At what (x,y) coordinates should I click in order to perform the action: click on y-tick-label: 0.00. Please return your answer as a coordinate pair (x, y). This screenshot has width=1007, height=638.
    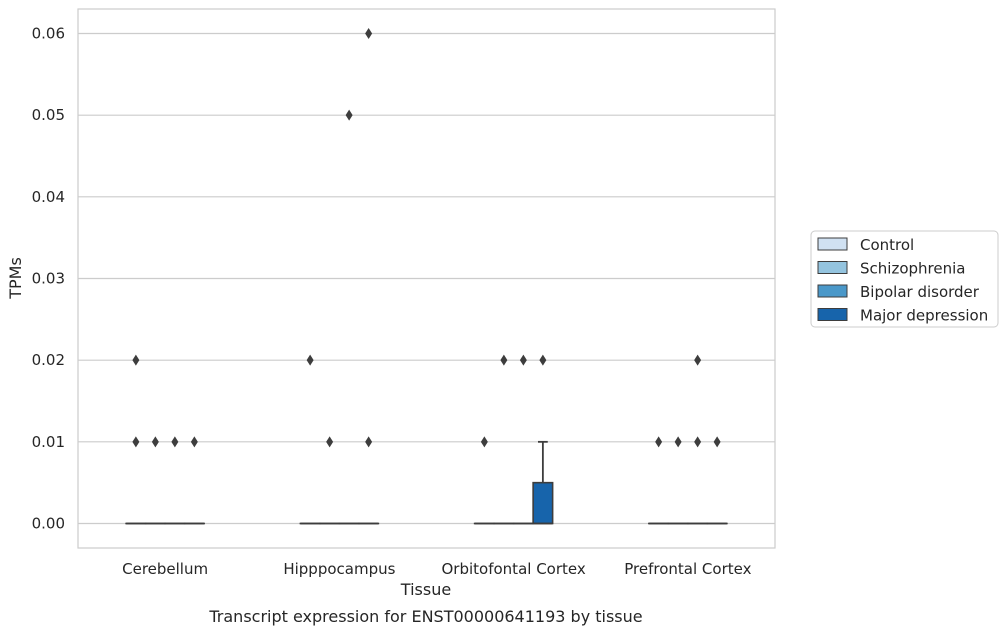
    Looking at the image, I should click on (48, 524).